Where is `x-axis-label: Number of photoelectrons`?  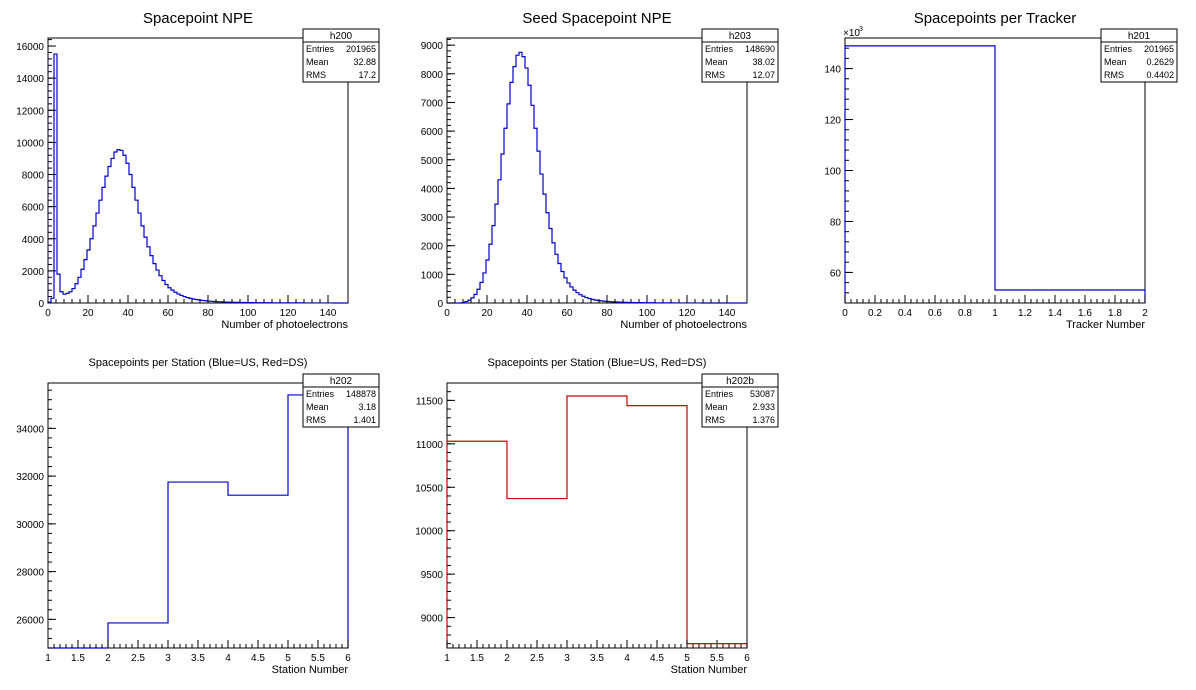
x-axis-label: Number of photoelectrons is located at coordinates (284, 325).